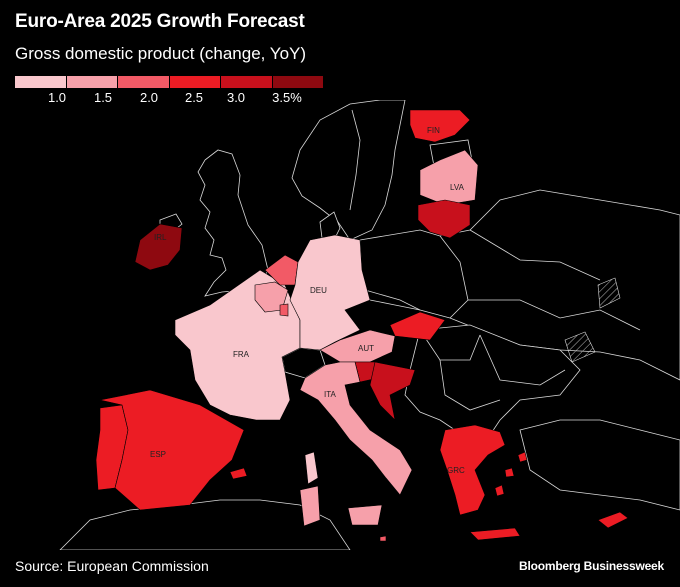 This screenshot has width=680, height=587. I want to click on malta-shape, so click(383, 538).